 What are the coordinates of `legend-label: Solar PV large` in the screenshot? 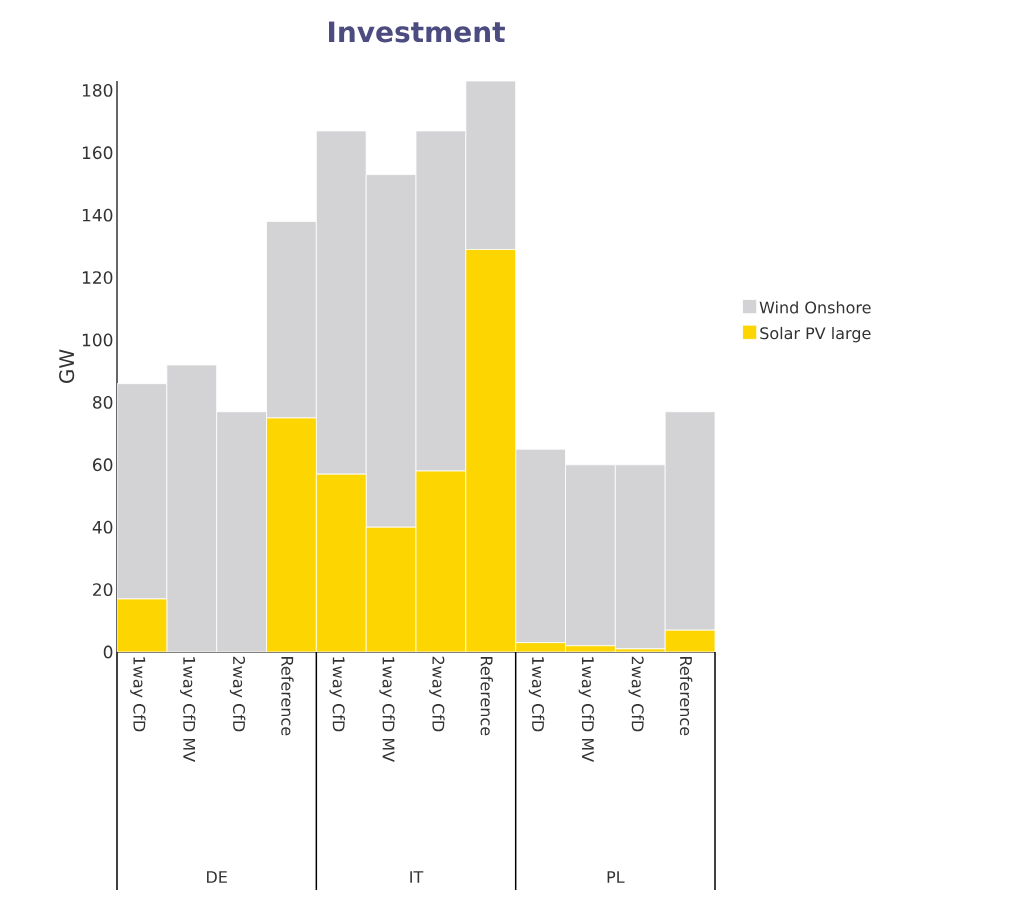 It's located at (815, 334).